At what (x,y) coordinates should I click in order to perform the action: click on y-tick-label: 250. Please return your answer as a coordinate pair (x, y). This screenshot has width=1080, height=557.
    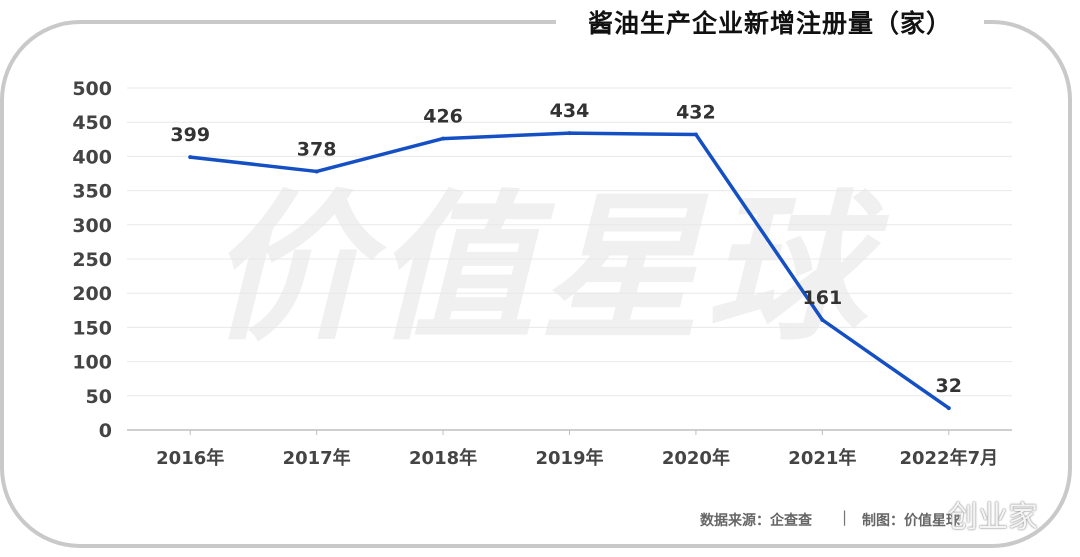
    Looking at the image, I should click on (92, 260).